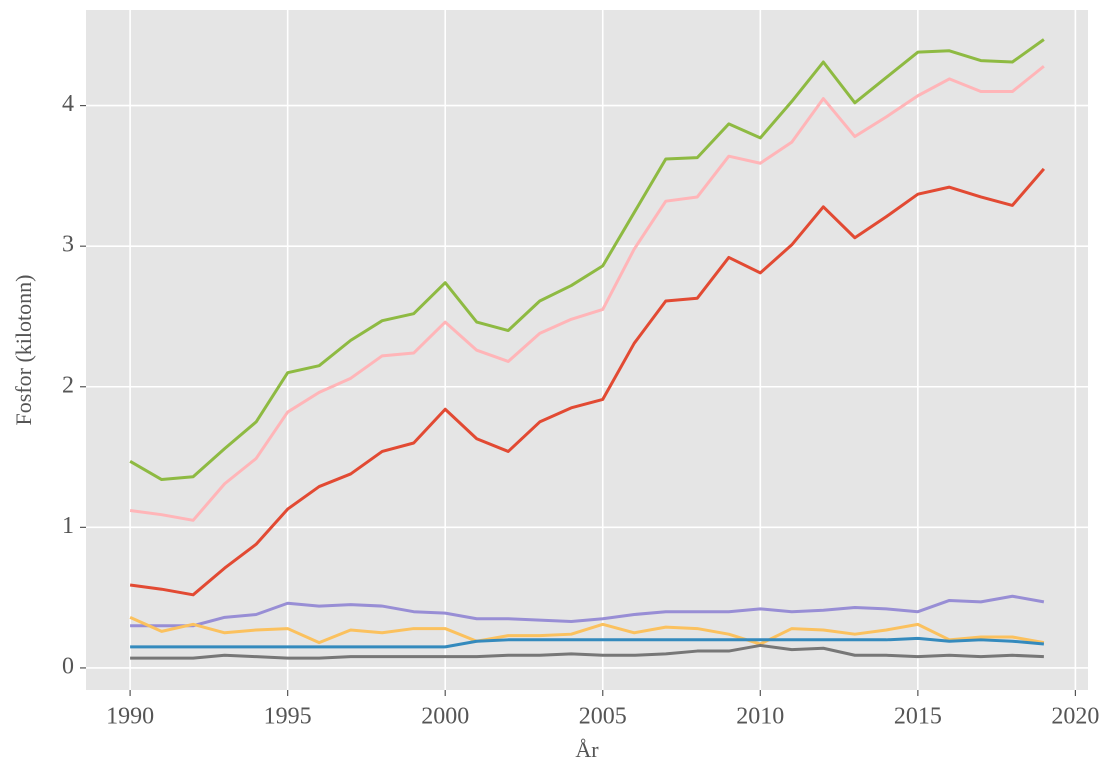  Describe the element at coordinates (68, 104) in the screenshot. I see `y-tick-label: 4` at that location.